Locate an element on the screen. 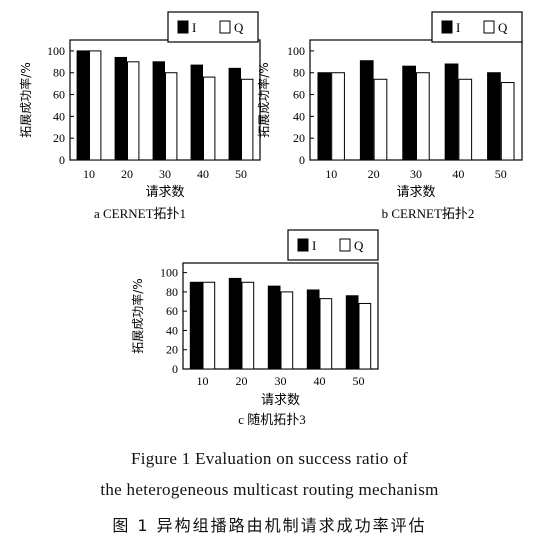 The image size is (539, 544). panel-caption: b CERNET拓扑2 is located at coordinates (428, 213).